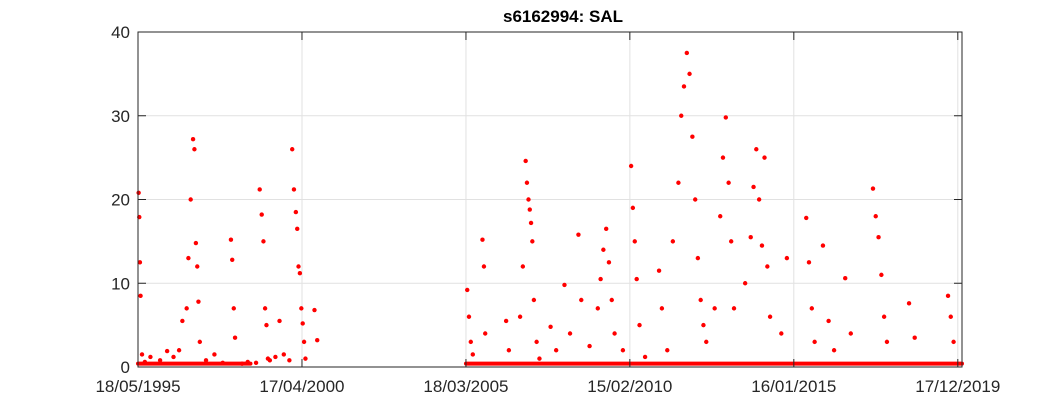  What do you see at coordinates (120, 283) in the screenshot?
I see `y-tick-label: 10` at bounding box center [120, 283].